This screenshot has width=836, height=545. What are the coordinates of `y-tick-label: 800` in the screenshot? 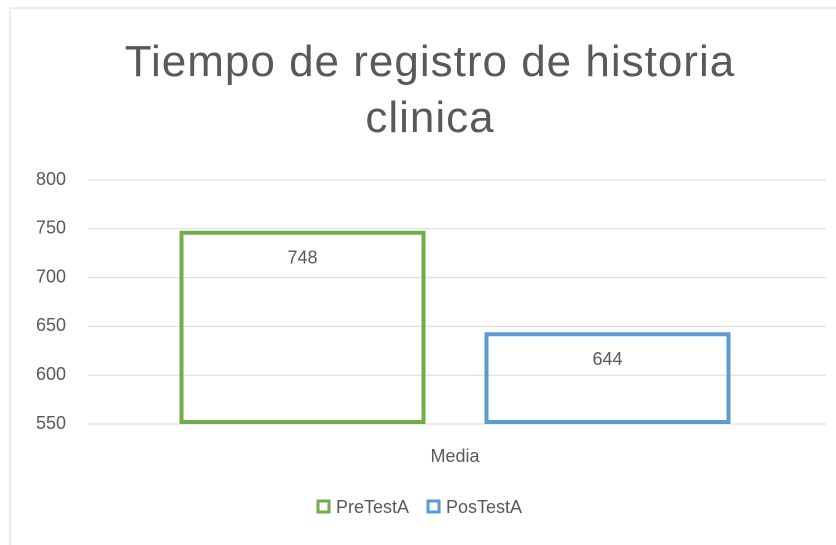 It's located at (51, 179).